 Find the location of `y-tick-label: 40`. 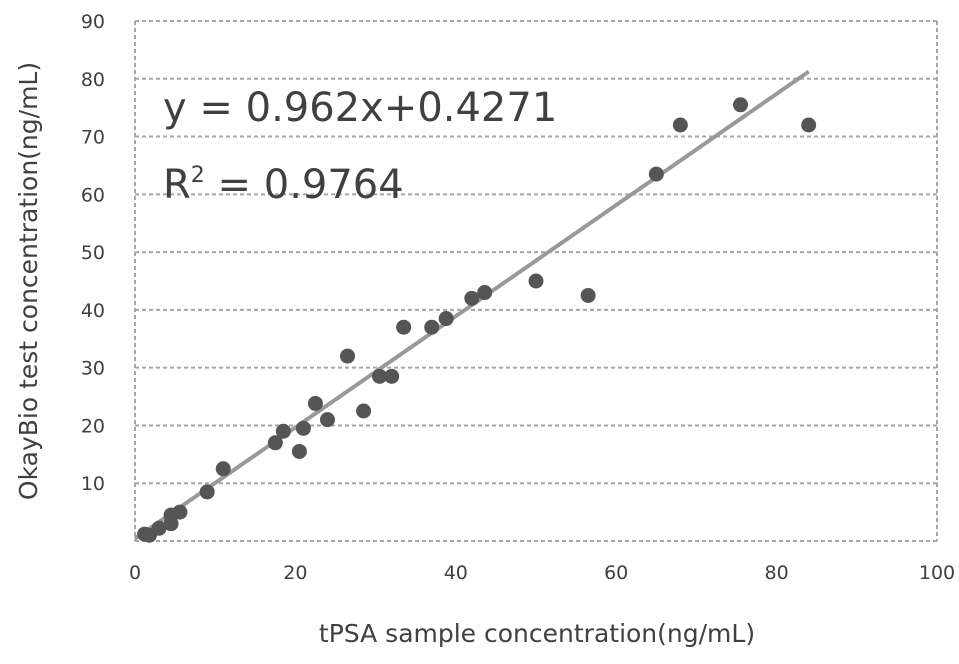

y-tick-label: 40 is located at coordinates (93, 311).